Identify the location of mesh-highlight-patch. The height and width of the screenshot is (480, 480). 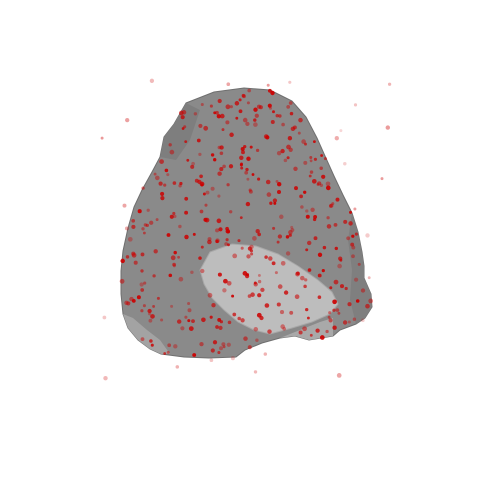
(269, 289).